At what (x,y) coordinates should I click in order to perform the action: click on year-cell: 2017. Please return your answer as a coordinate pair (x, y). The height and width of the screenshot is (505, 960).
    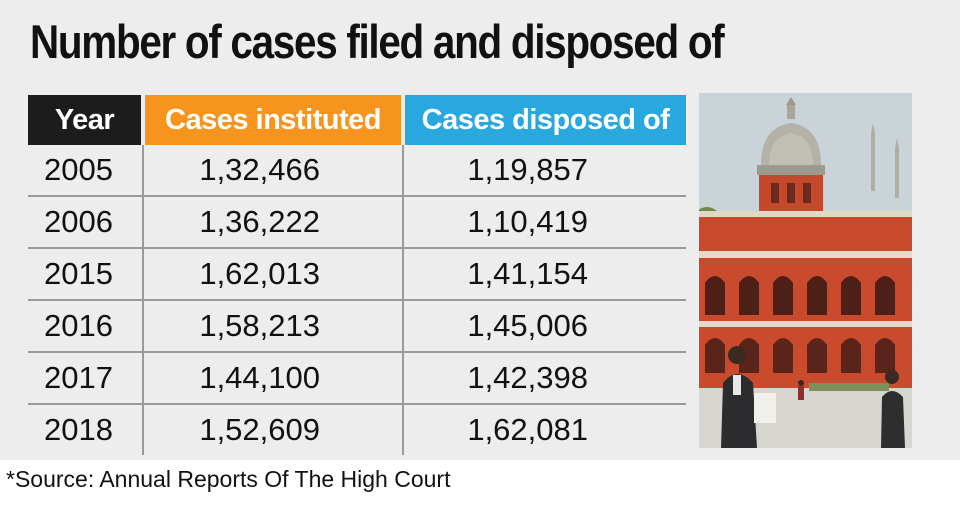
    Looking at the image, I should click on (85, 377).